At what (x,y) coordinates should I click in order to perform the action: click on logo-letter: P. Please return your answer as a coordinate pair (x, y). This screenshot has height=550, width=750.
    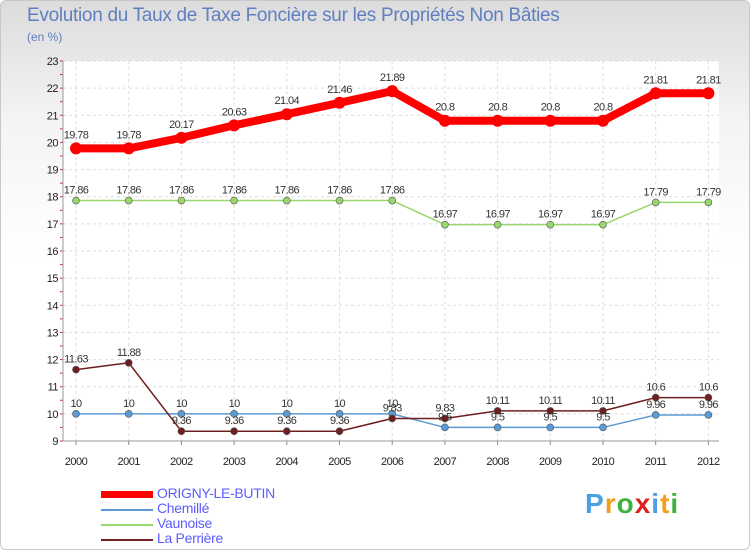
    Looking at the image, I should click on (595, 503).